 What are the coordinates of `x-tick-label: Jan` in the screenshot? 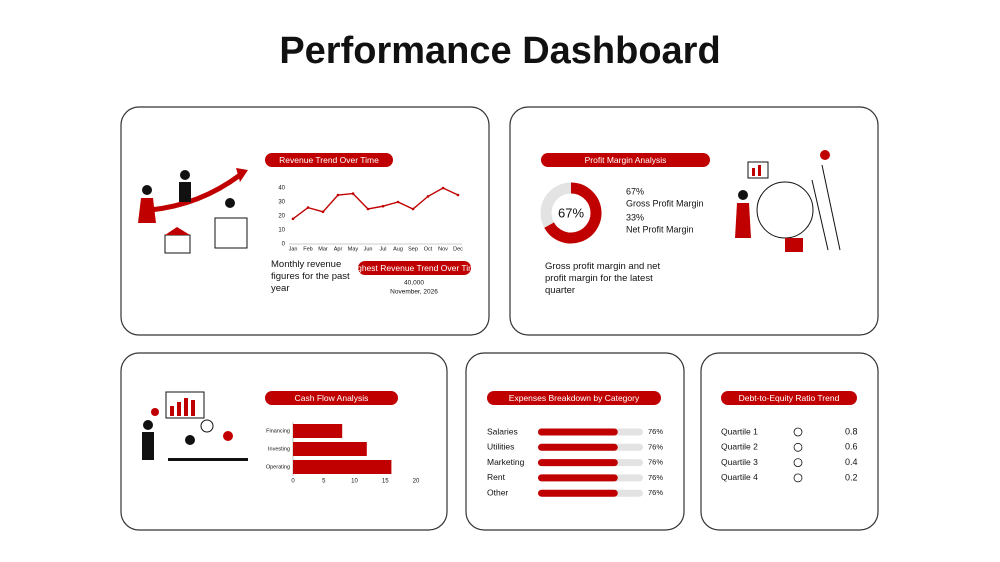 It's located at (293, 249).